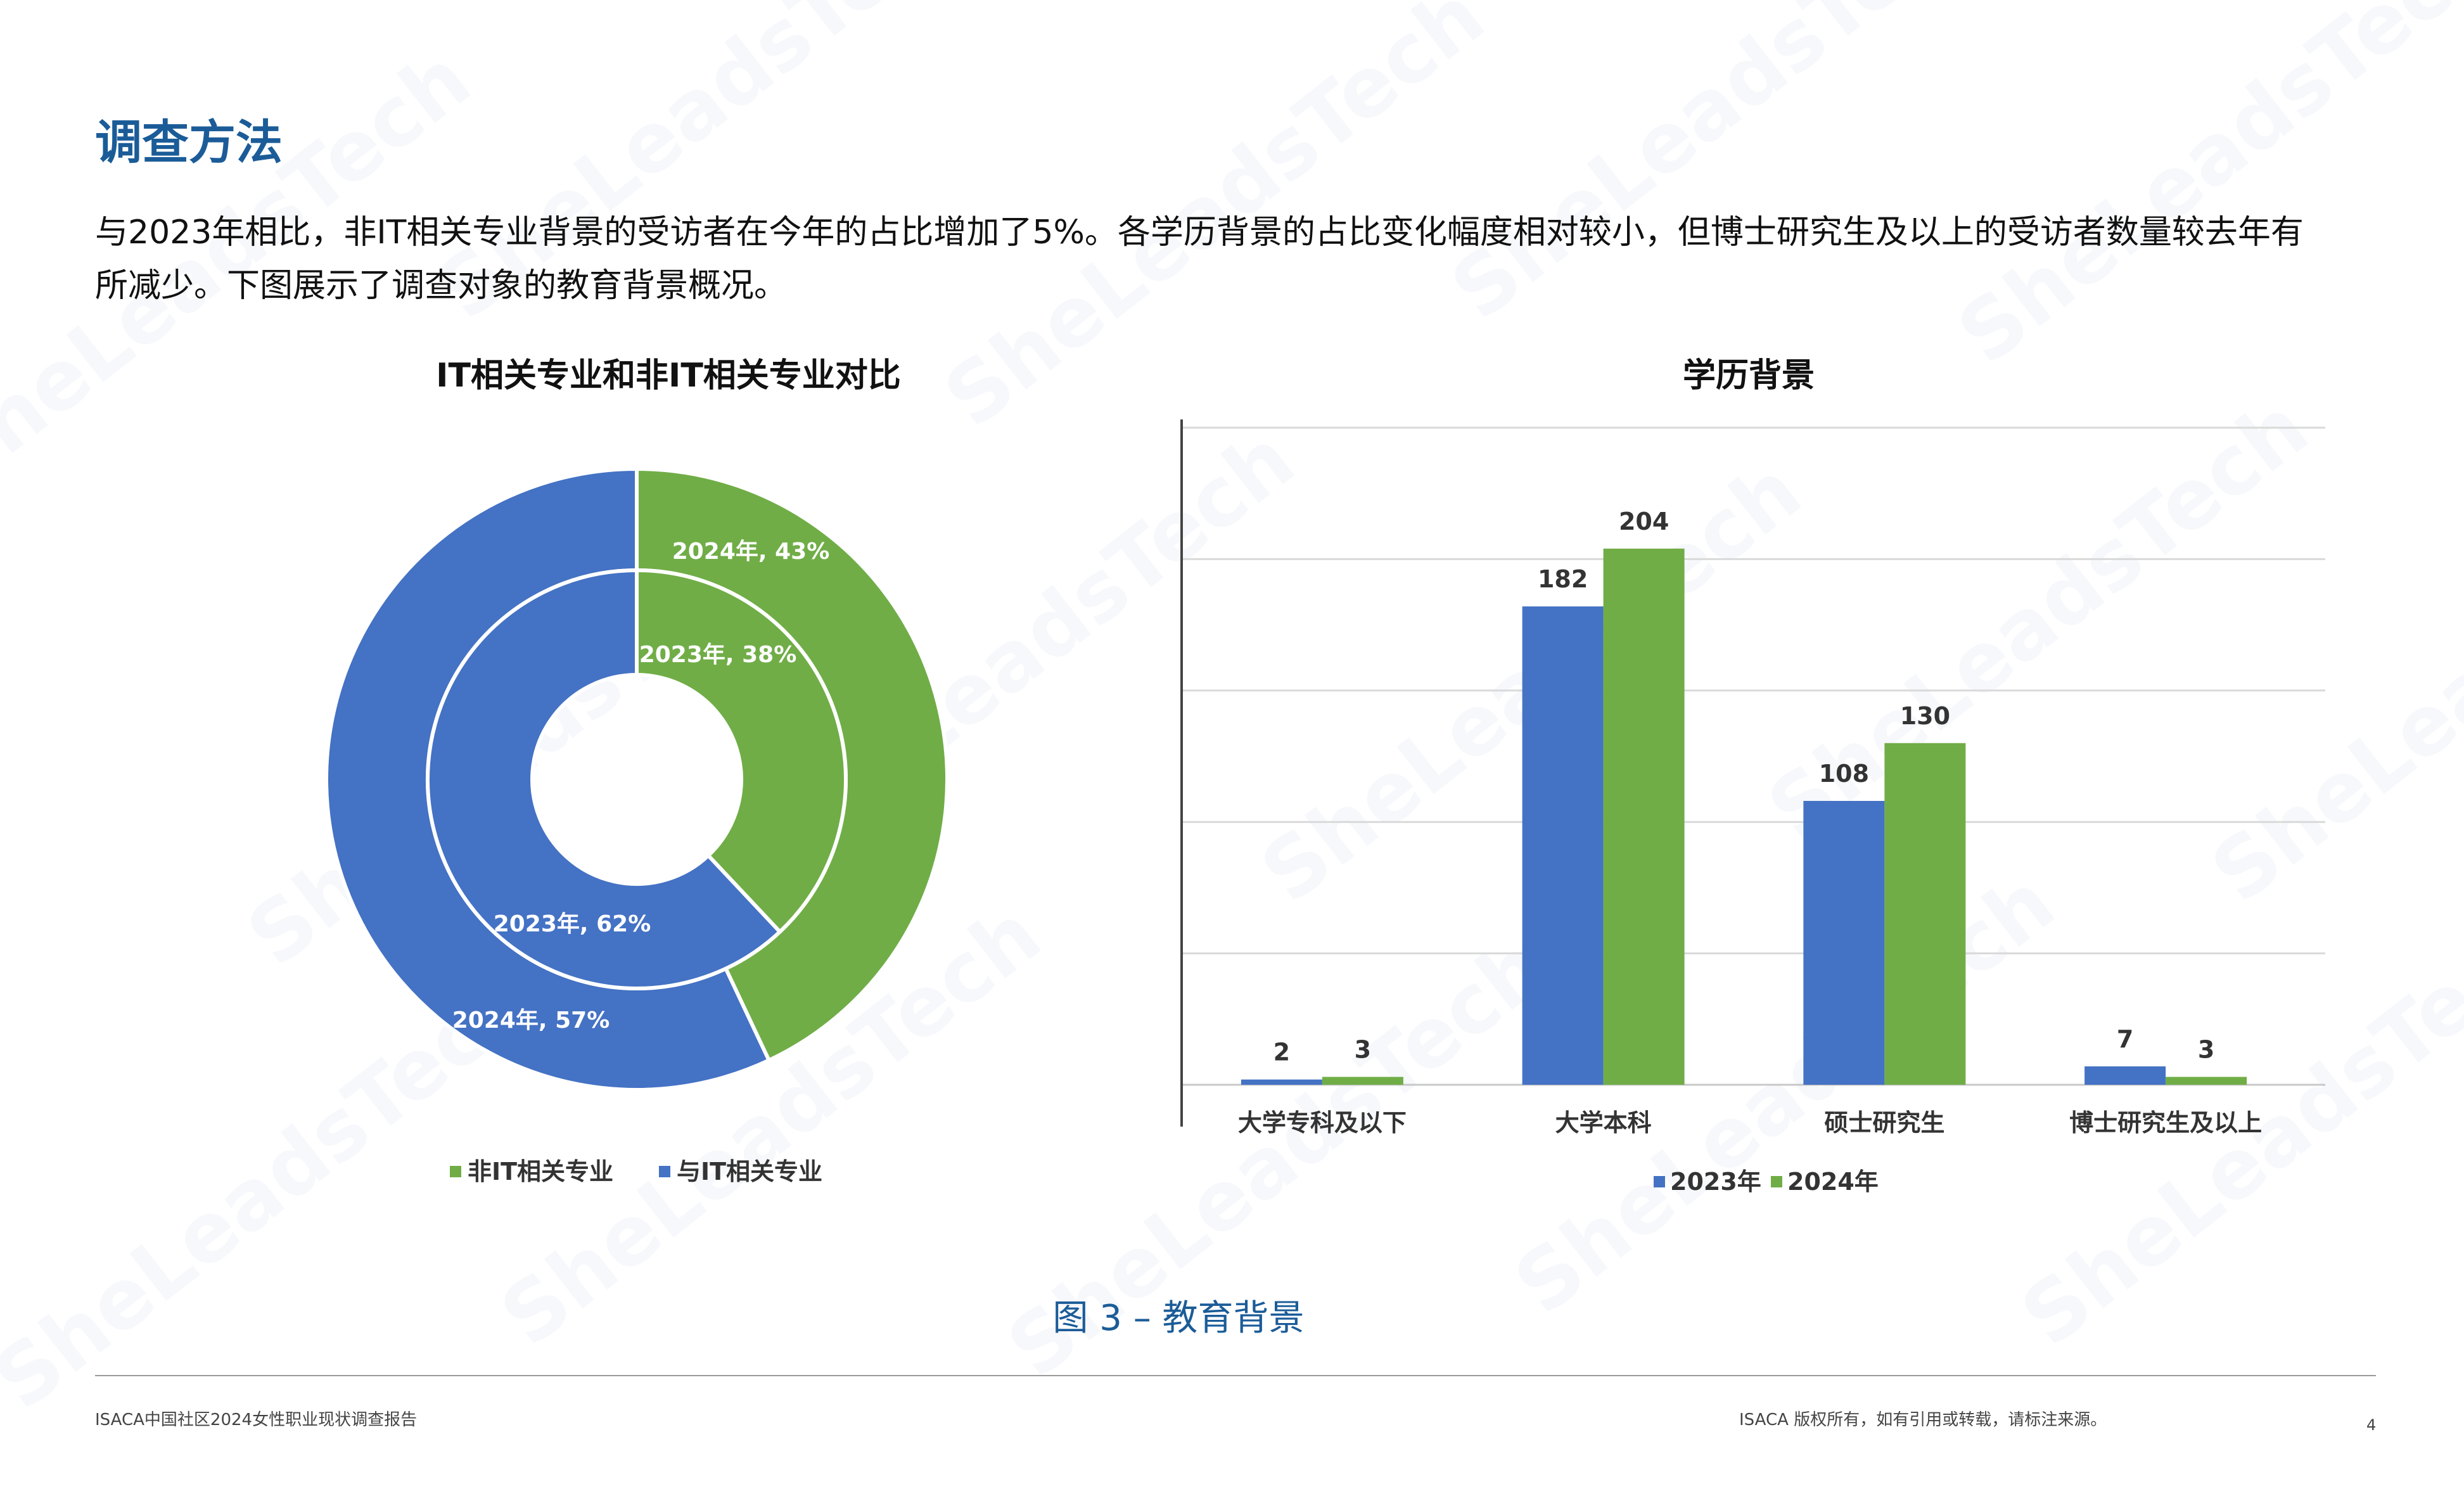 This screenshot has width=2464, height=1496. I want to click on figure-caption: 图 3 – 教育背景, so click(1178, 1318).